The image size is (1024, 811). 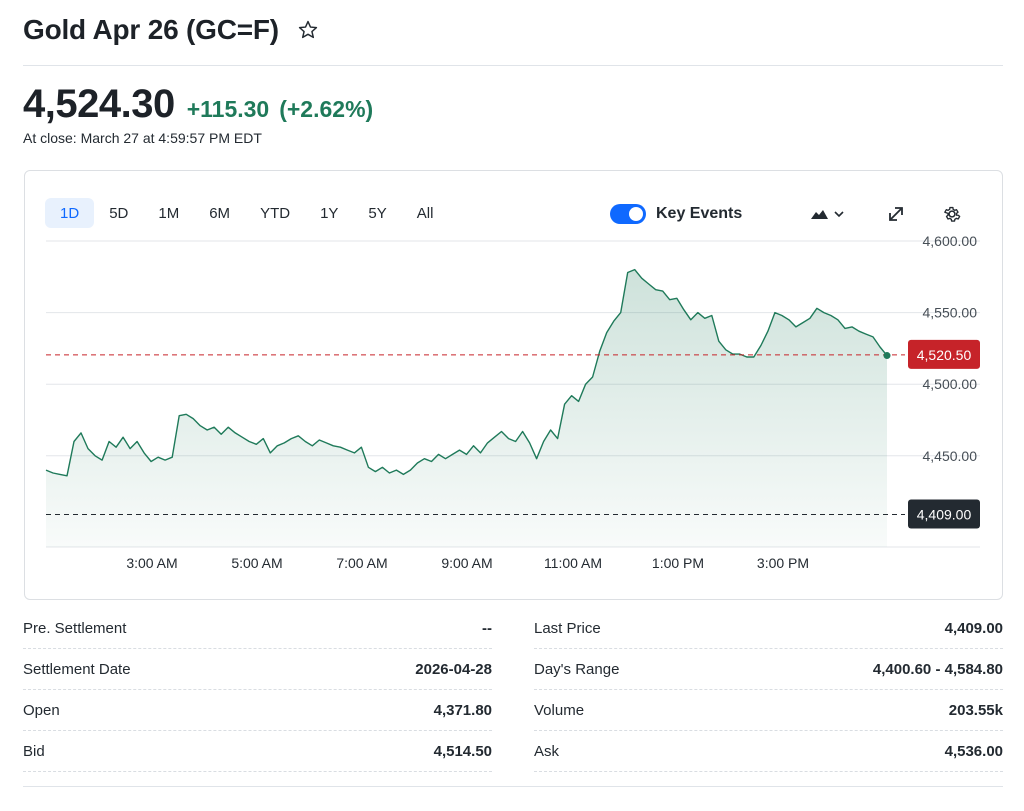 What do you see at coordinates (169, 213) in the screenshot?
I see `range-tab-1m: 1M` at bounding box center [169, 213].